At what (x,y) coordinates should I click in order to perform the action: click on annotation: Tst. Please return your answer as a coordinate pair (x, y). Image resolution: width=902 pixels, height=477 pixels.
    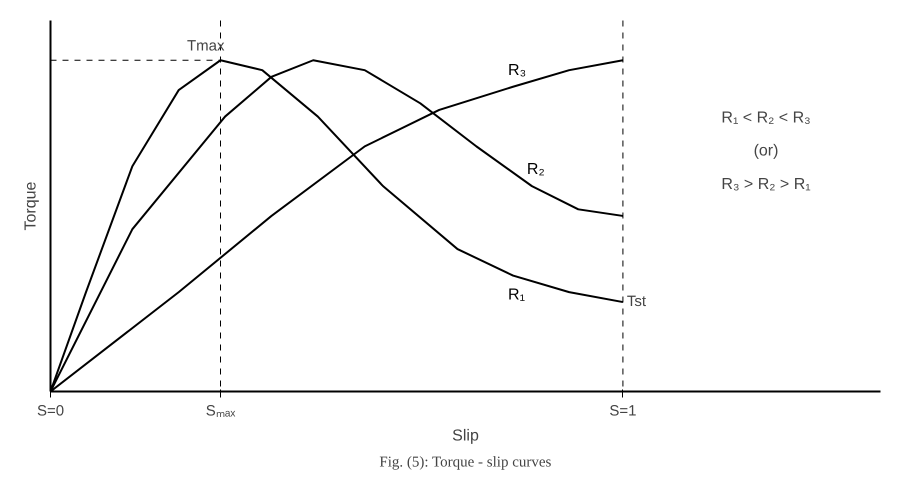
    Looking at the image, I should click on (636, 301).